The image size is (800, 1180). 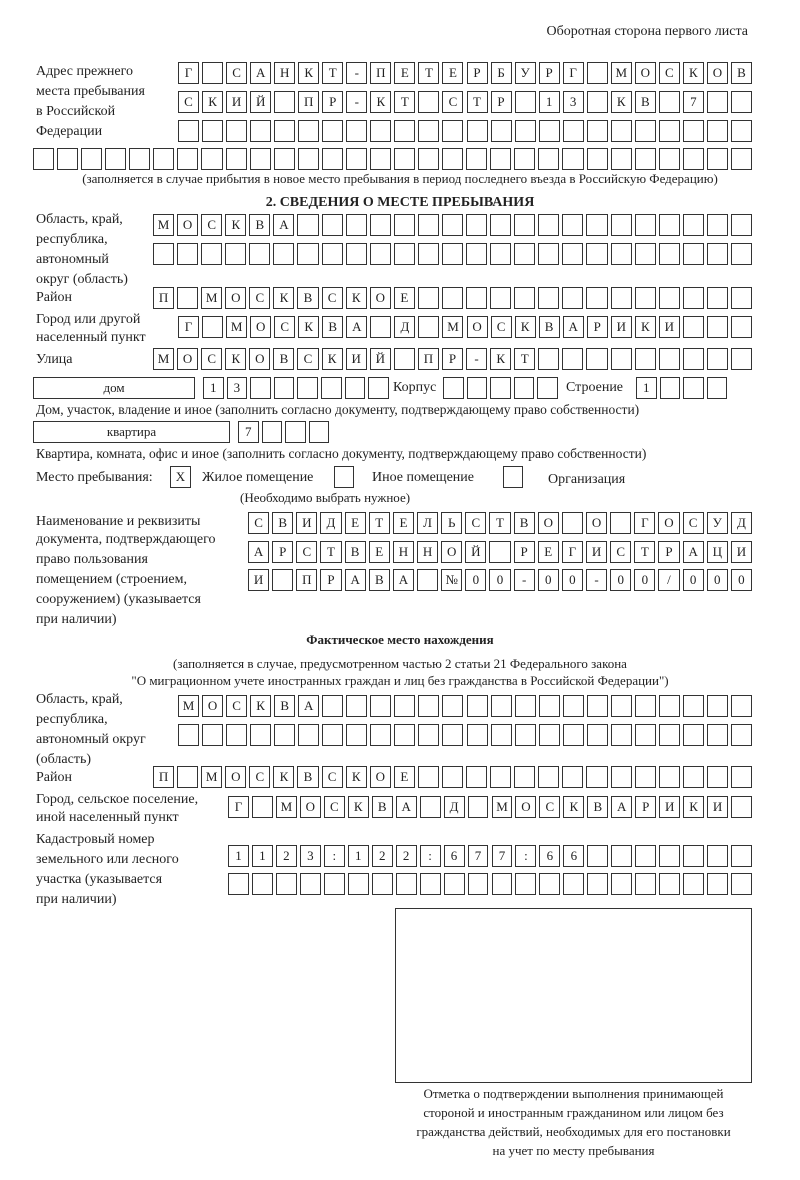 What do you see at coordinates (283, 552) in the screenshot?
I see `char-cell: Р` at bounding box center [283, 552].